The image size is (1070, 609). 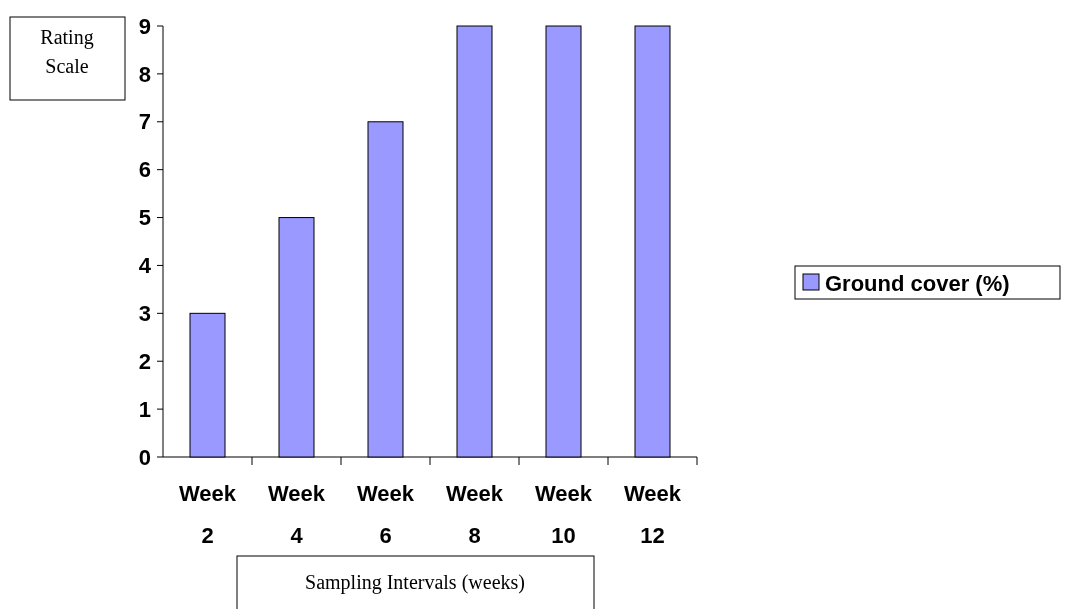 I want to click on y-tick-label: 5, so click(x=144, y=218).